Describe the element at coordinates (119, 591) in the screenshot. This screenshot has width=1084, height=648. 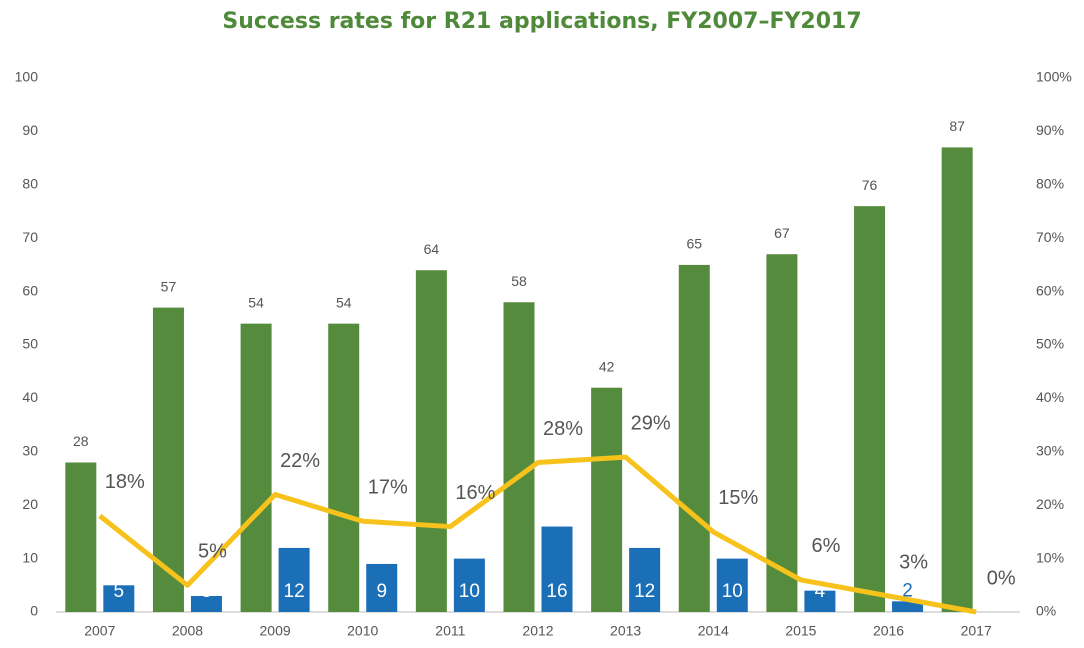
I see `bar-value-label: 5` at that location.